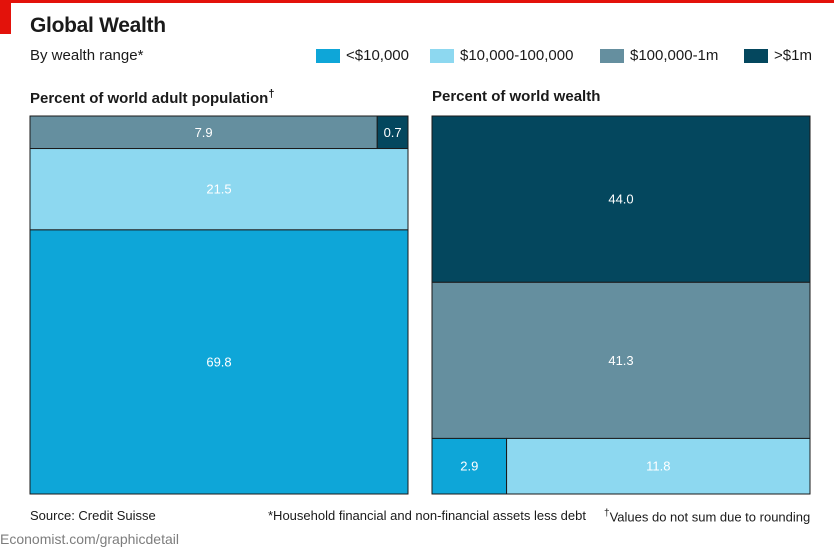  Describe the element at coordinates (710, 517) in the screenshot. I see `footnote-text: Values do not sum due to rounding` at that location.